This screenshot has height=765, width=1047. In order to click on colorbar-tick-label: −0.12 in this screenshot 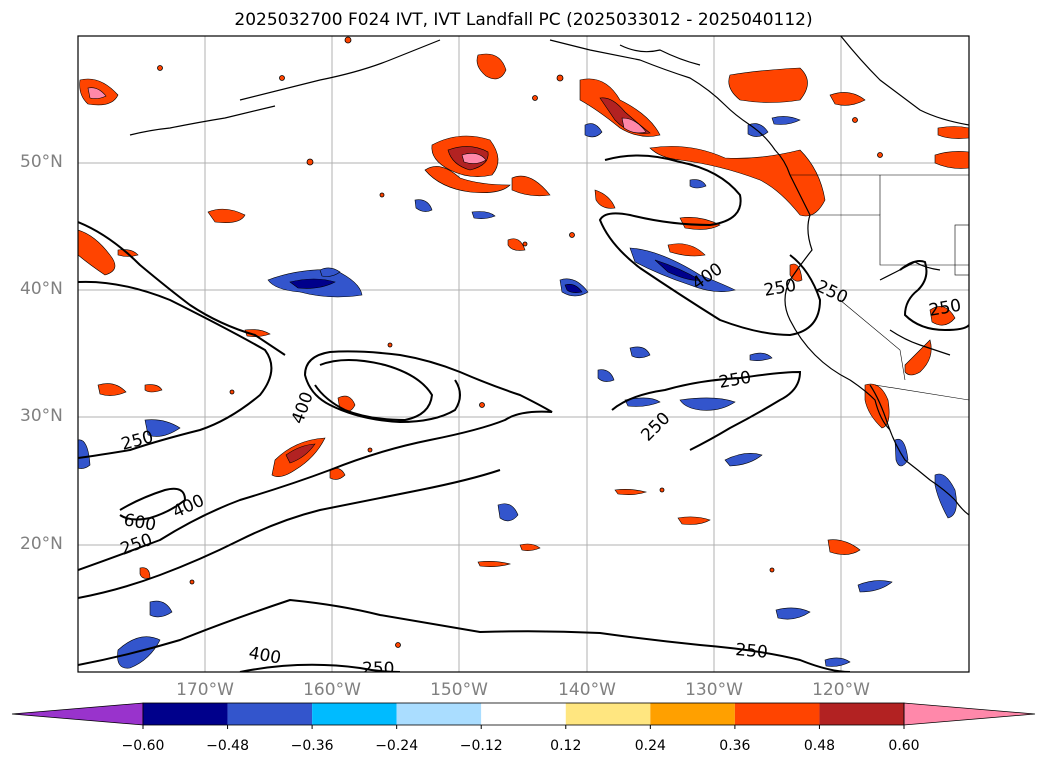, I will do `click(481, 746)`.